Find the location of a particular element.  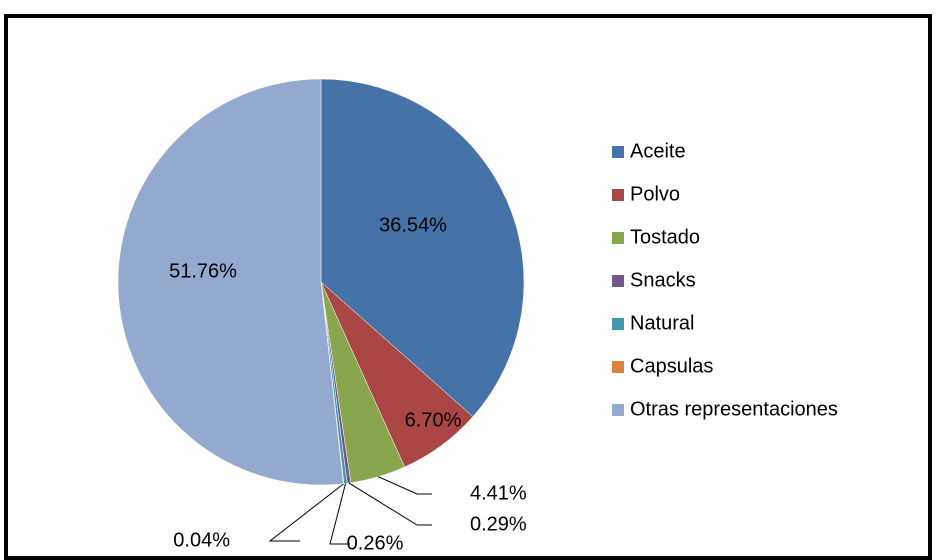

legend-label: Aceite is located at coordinates (658, 151).